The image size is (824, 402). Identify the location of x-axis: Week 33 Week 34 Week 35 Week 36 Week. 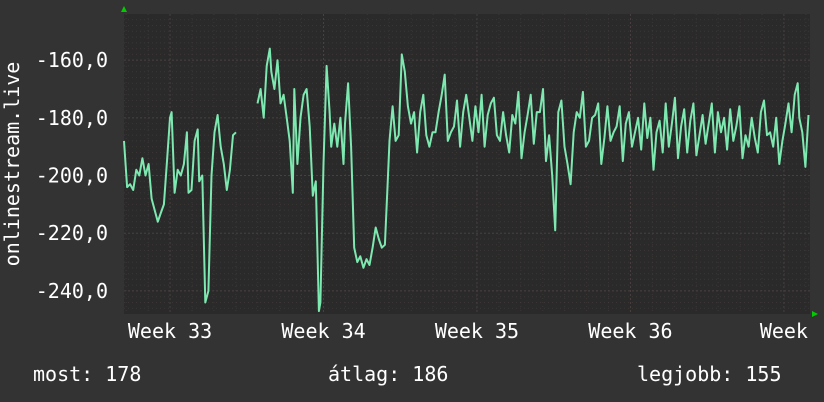
(468, 331).